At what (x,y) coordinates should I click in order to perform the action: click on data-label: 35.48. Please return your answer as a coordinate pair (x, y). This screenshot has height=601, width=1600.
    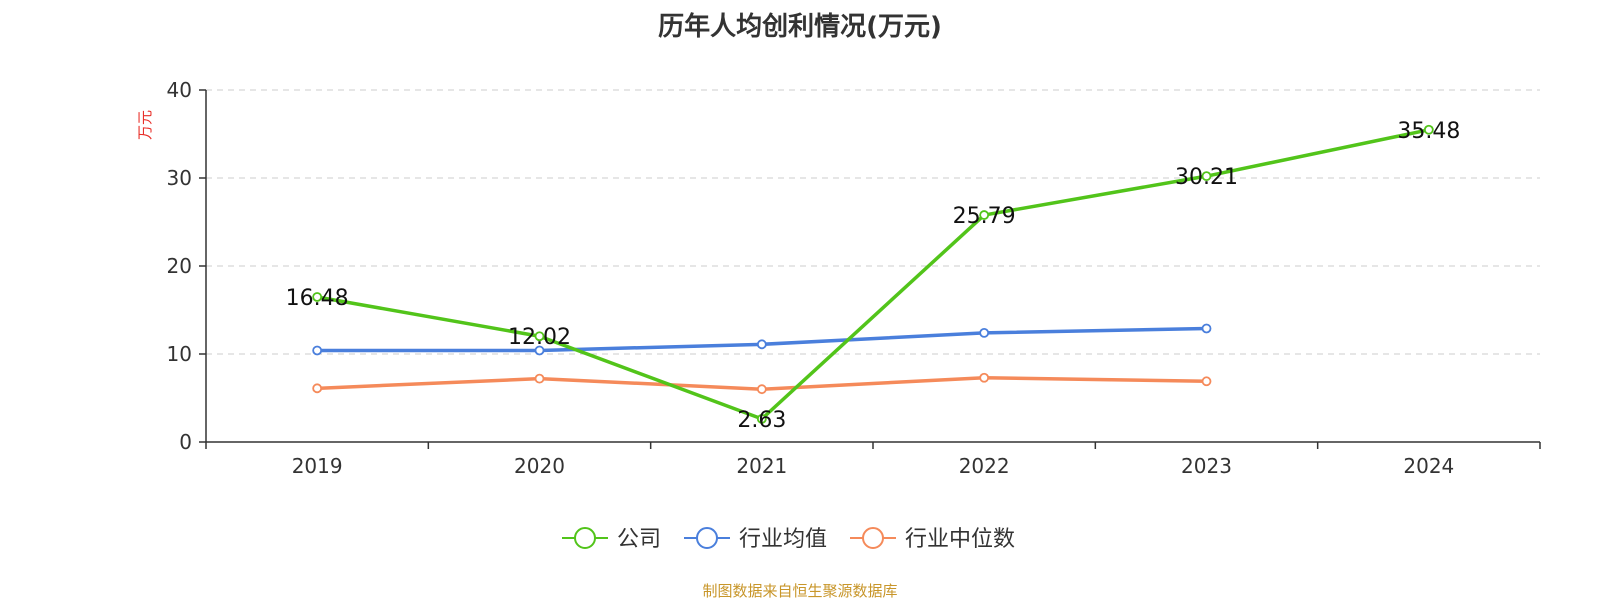
    Looking at the image, I should click on (1428, 131).